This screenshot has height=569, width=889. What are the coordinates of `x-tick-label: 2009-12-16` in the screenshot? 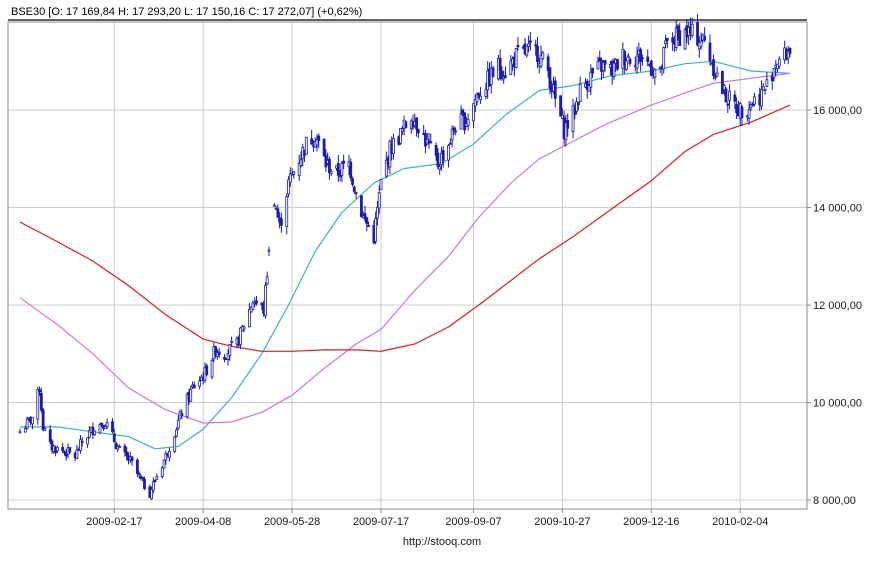 It's located at (651, 522).